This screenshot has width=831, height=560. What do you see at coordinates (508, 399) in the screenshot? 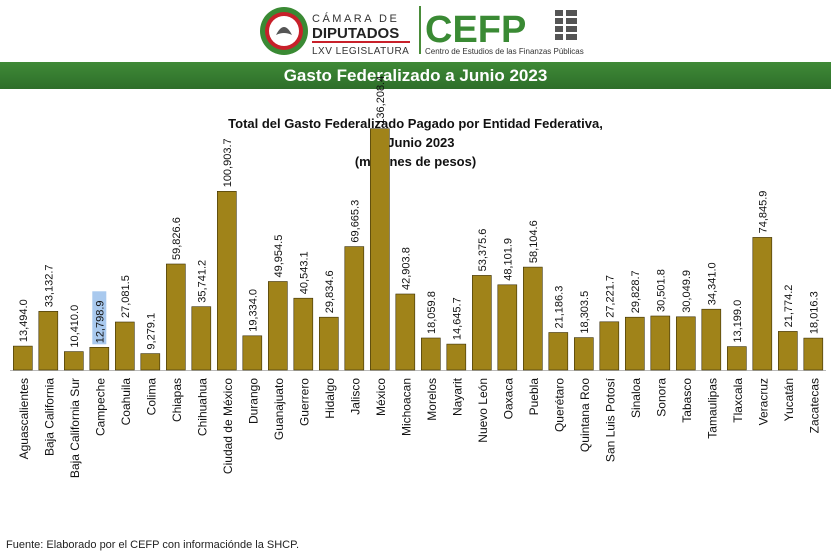
I see `category-label: Oaxaca` at bounding box center [508, 399].